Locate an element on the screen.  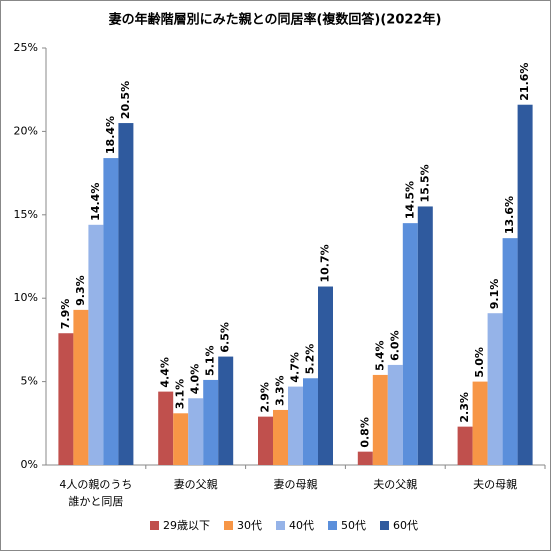
value-label: 3.3% is located at coordinates (280, 390).